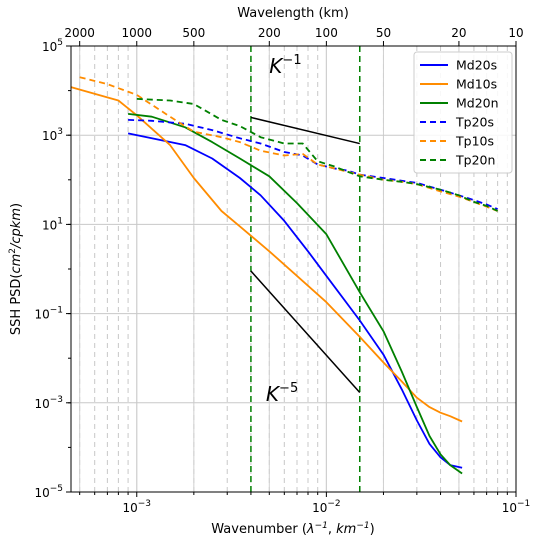 The height and width of the screenshot is (542, 540). I want to click on y-axis-title-den: /cpkm, so click(16, 228).